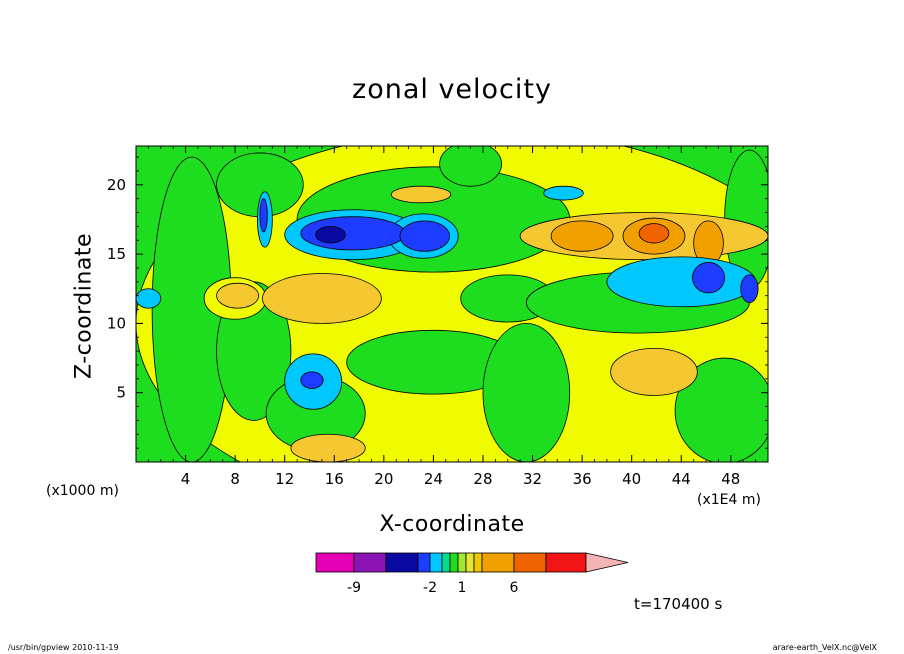  What do you see at coordinates (582, 236) in the screenshot?
I see `contour-region-orange` at bounding box center [582, 236].